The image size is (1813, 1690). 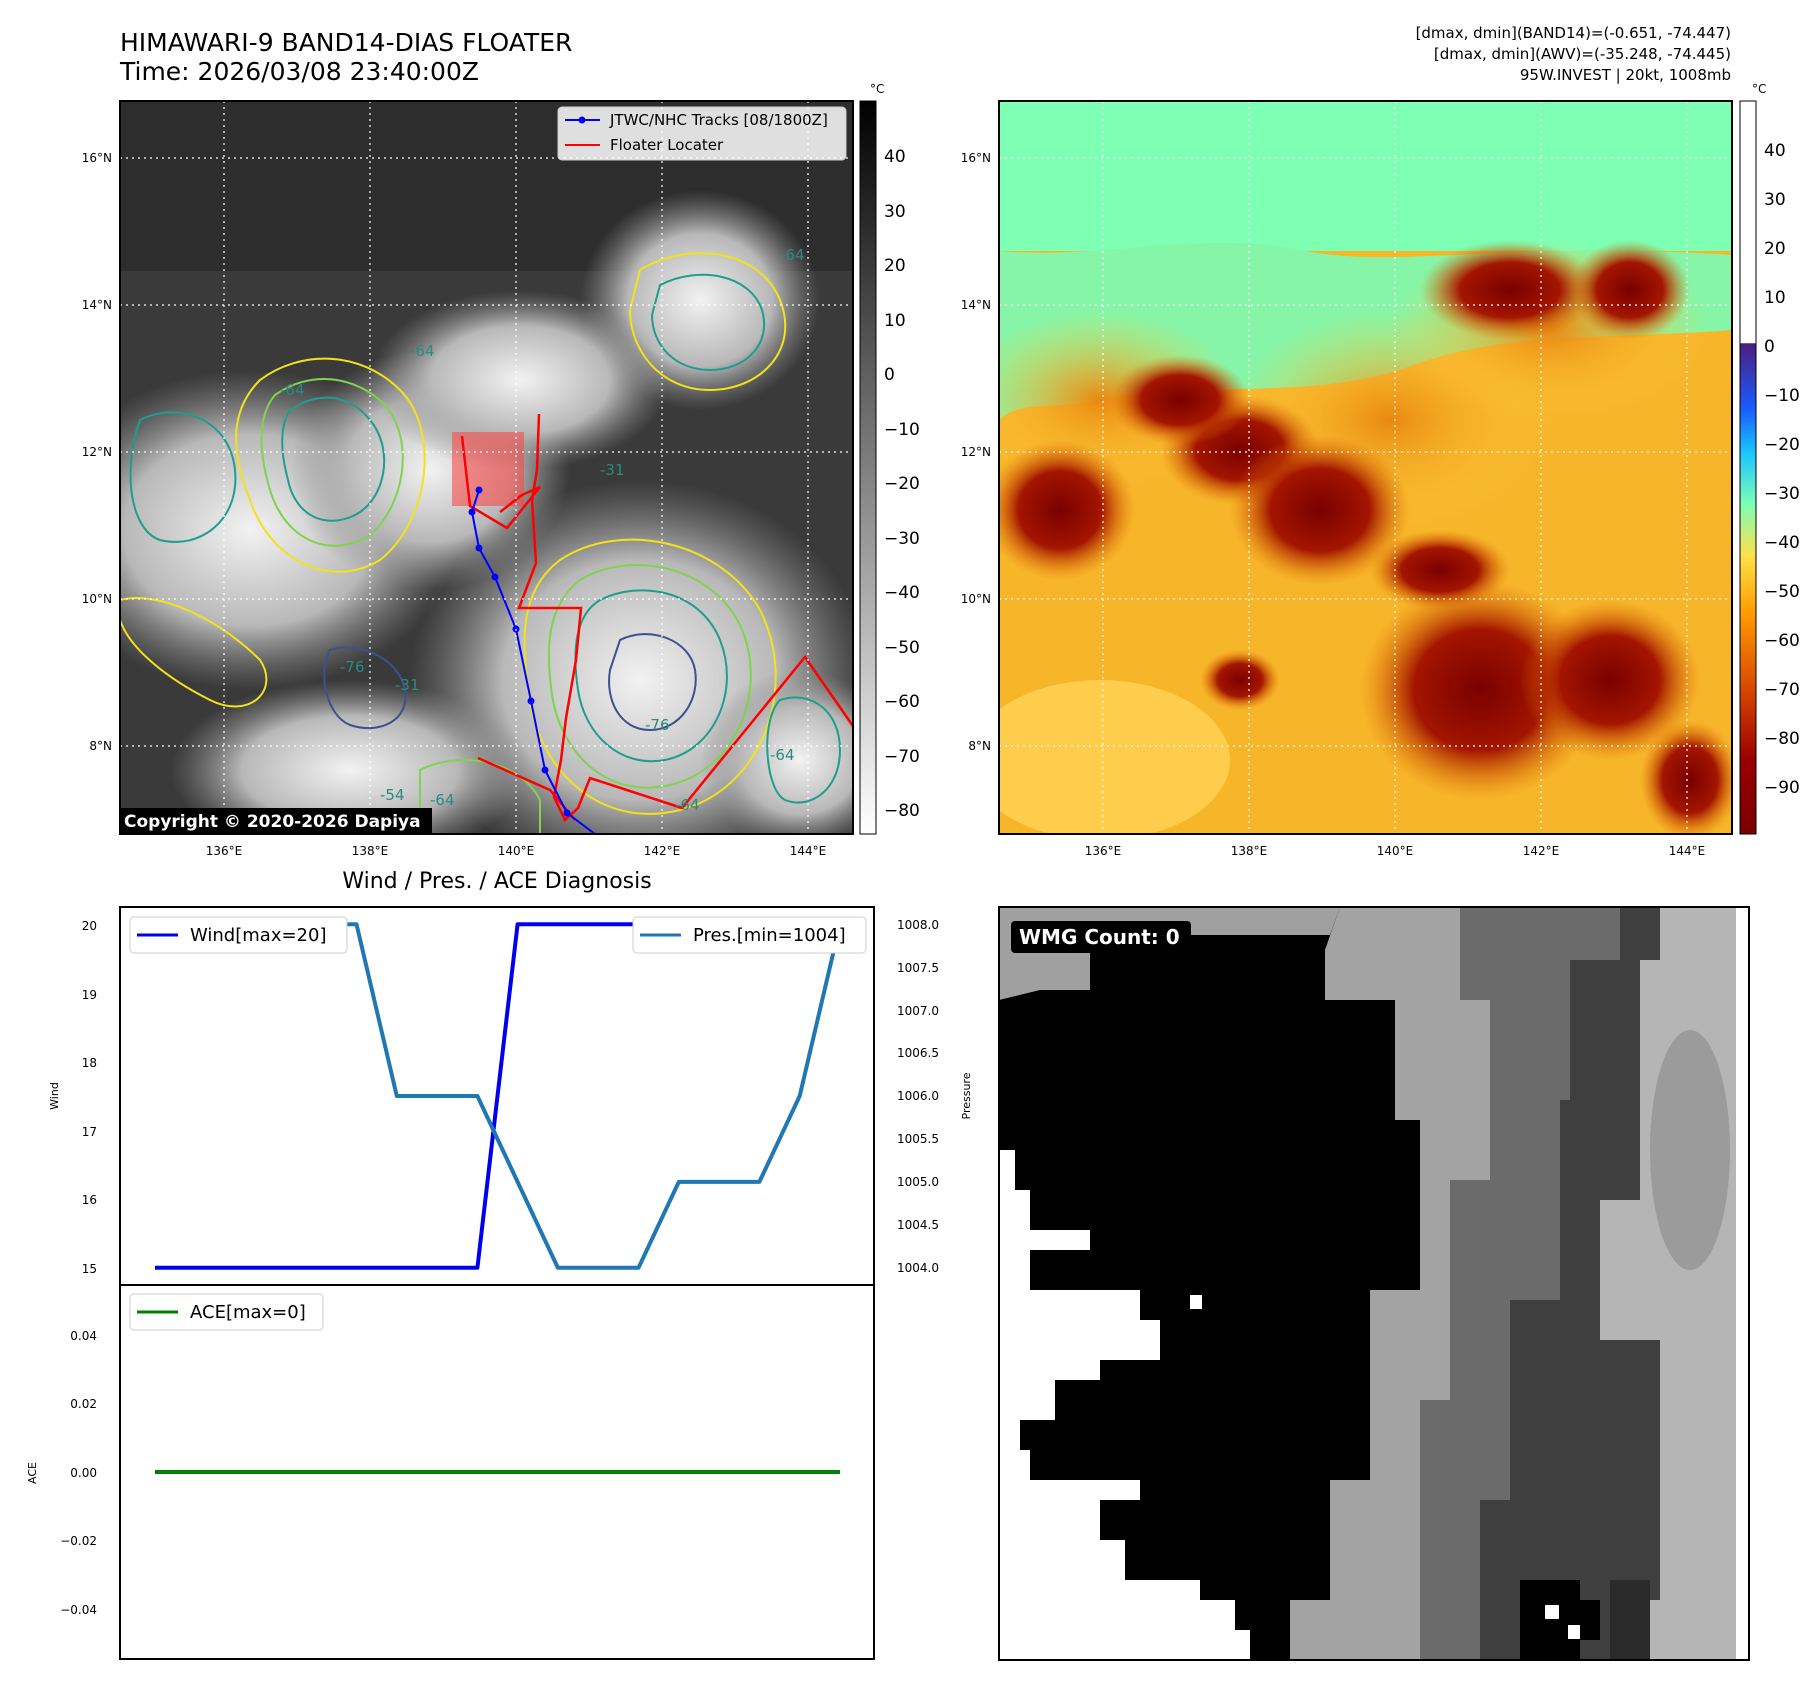 What do you see at coordinates (272, 822) in the screenshot?
I see `copyright-text: Copyright © 2020-2026 Dapiya` at bounding box center [272, 822].